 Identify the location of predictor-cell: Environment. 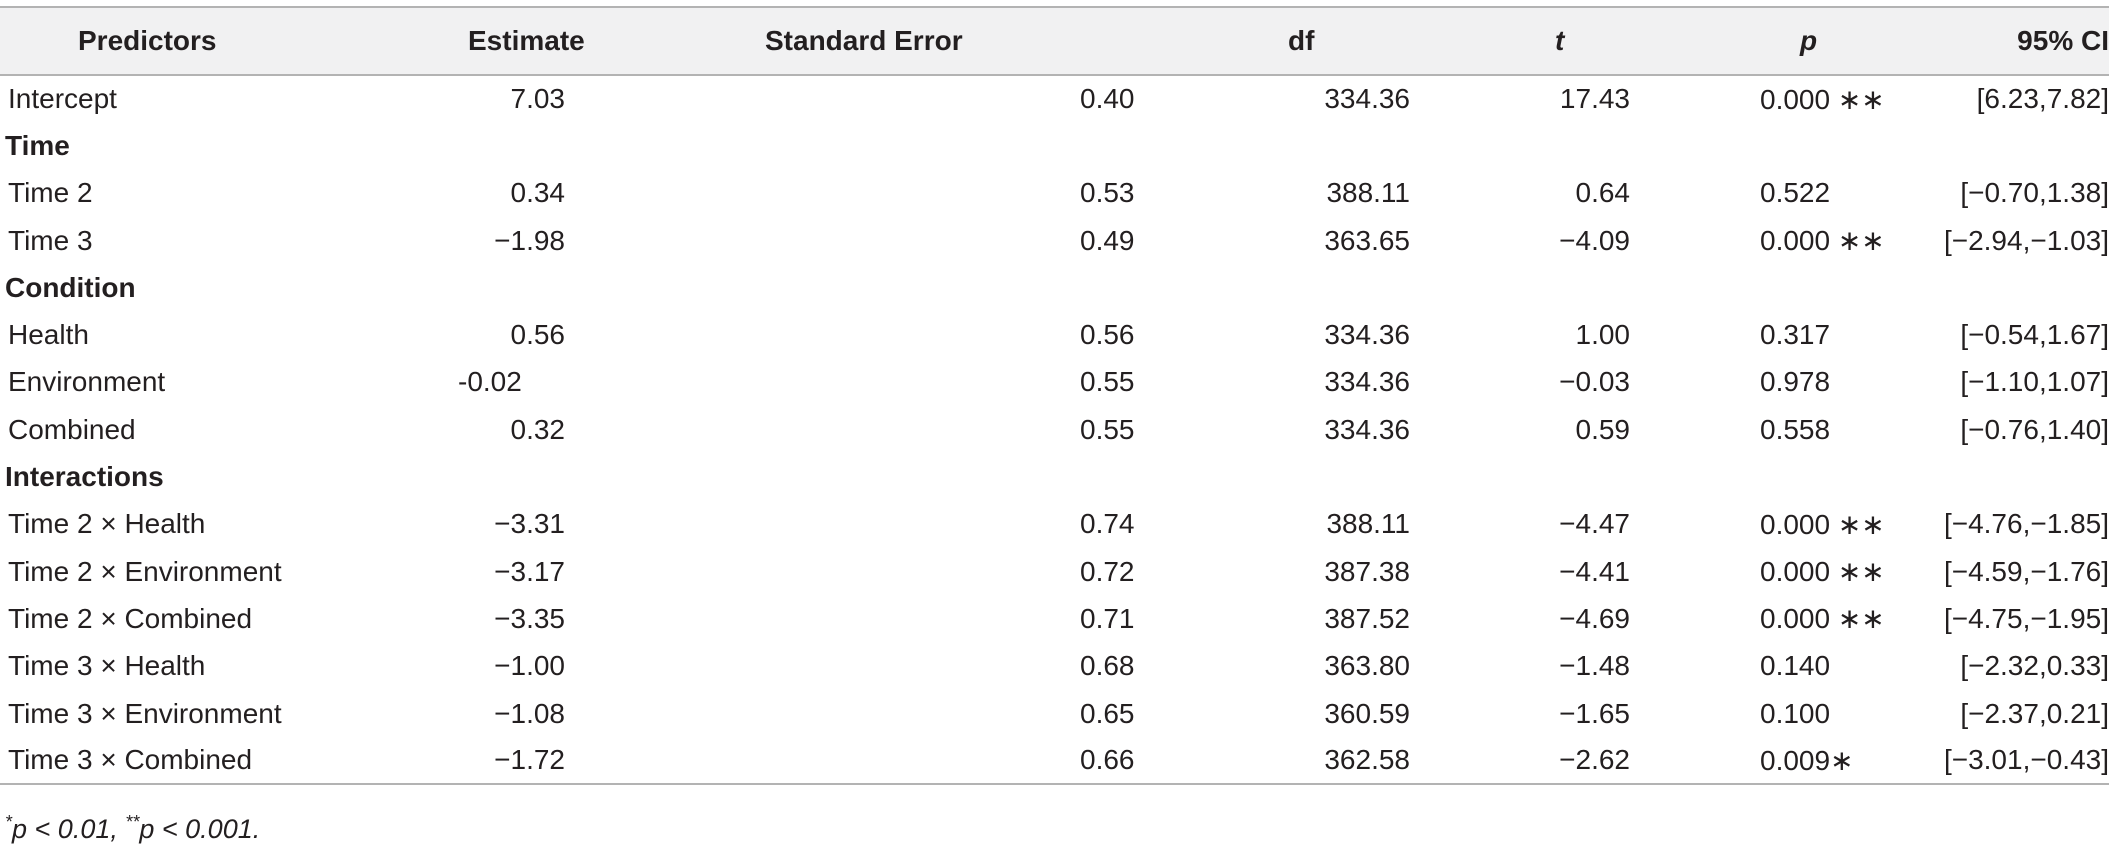
(87, 382).